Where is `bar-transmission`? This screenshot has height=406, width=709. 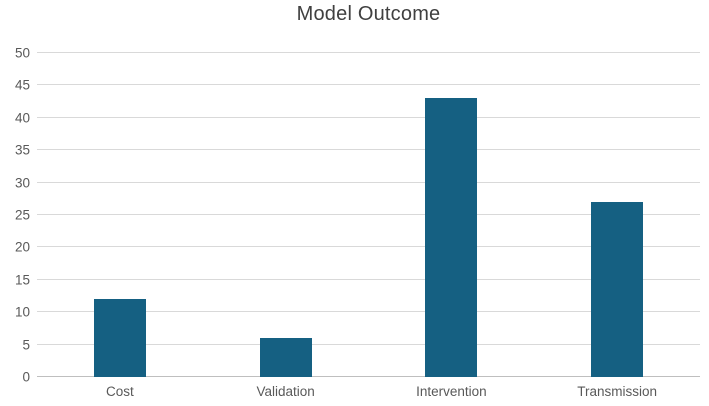 bar-transmission is located at coordinates (617, 289).